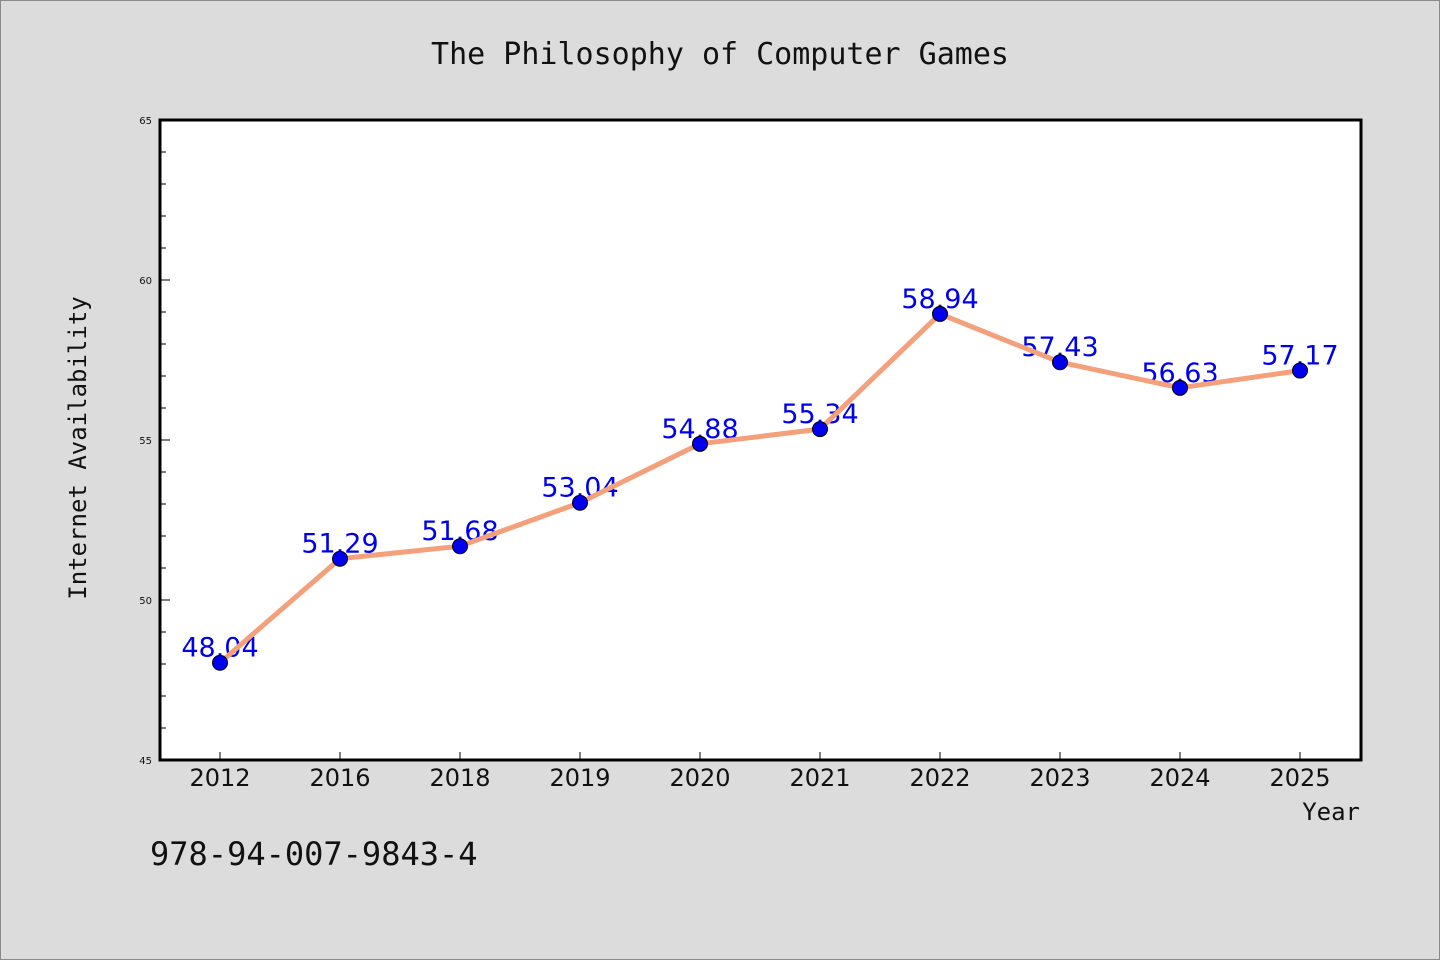  What do you see at coordinates (699, 778) in the screenshot?
I see `x-tick-label: 2020` at bounding box center [699, 778].